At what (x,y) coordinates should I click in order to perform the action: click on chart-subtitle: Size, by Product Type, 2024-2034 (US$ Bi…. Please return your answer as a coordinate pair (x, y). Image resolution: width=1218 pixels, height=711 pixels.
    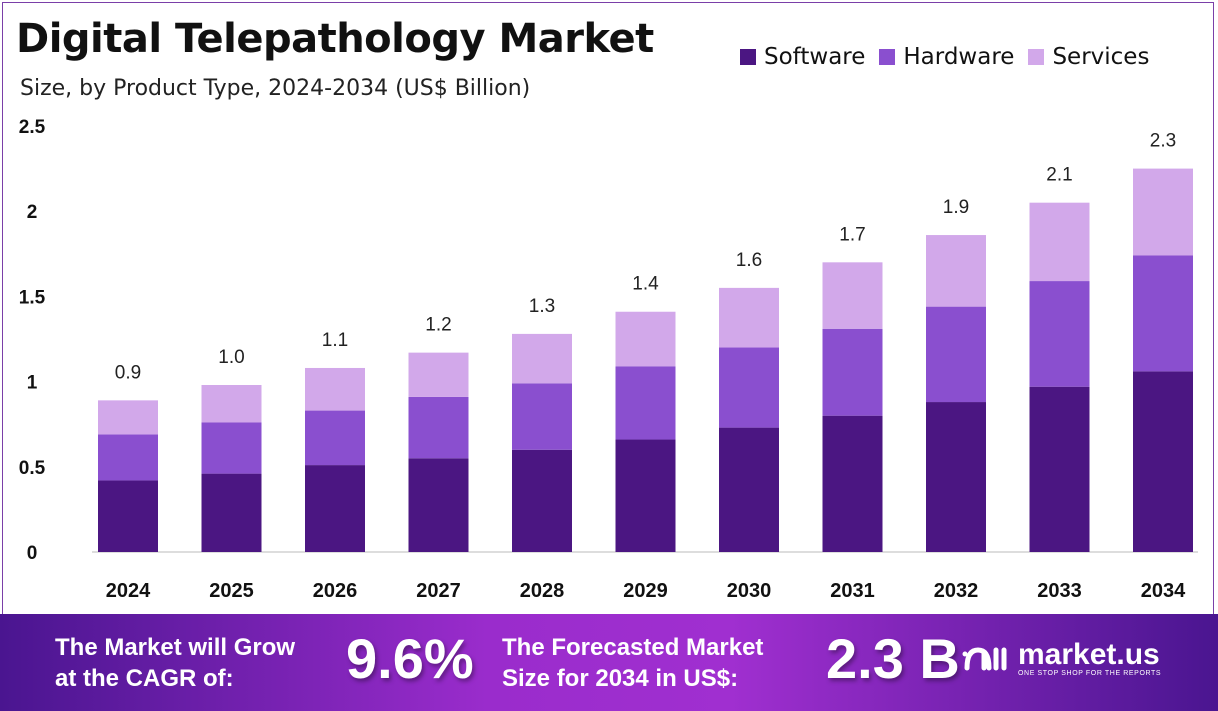
    Looking at the image, I should click on (275, 88).